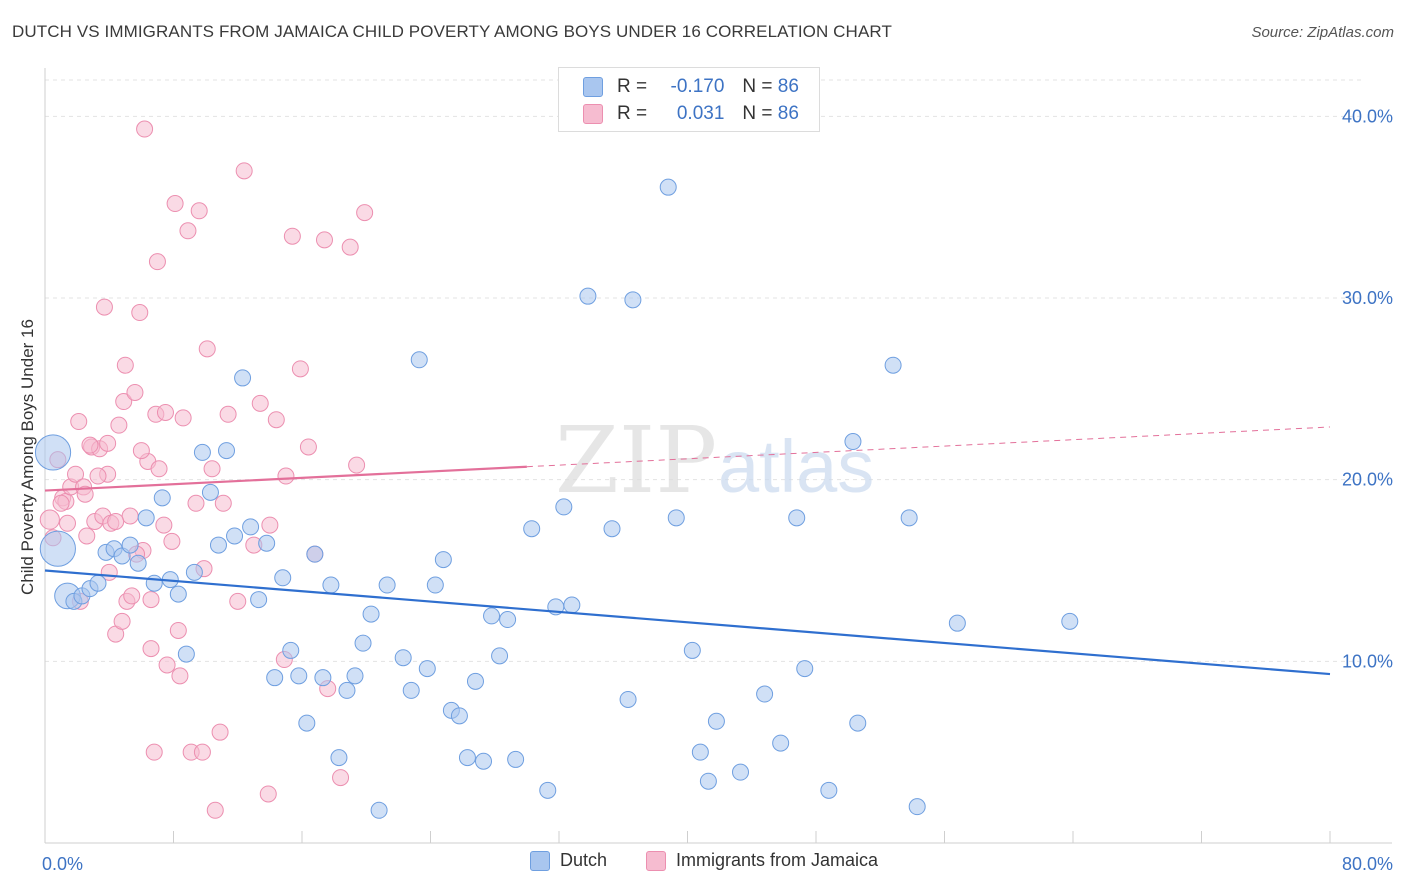  I want to click on legend: Dutch Immigrants from Jamaica, so click(703, 865).